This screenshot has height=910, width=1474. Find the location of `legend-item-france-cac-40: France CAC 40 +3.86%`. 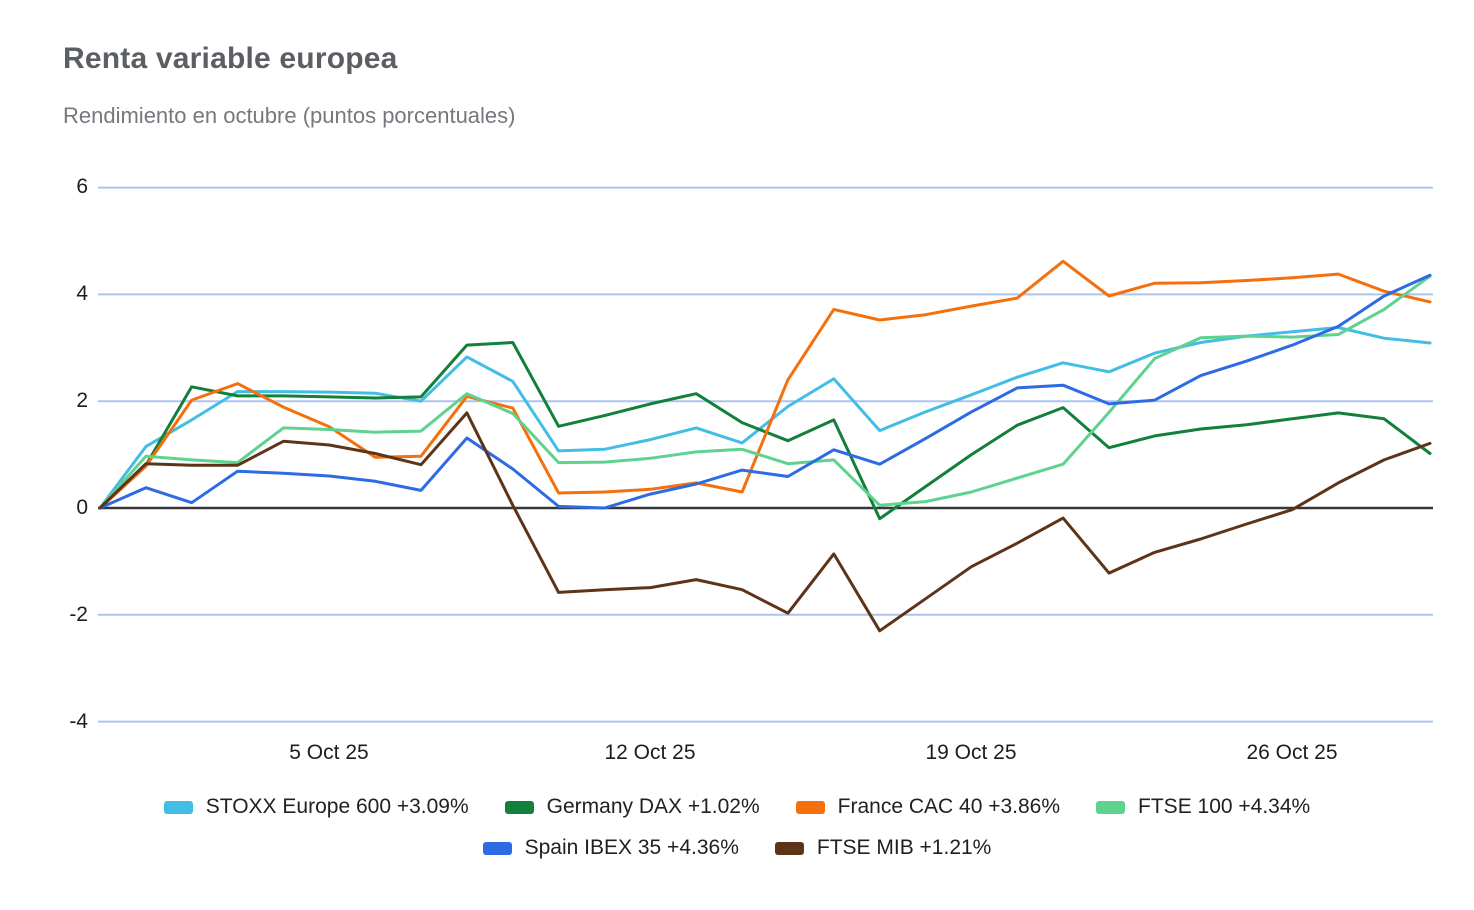

legend-item-france-cac-40: France CAC 40 +3.86% is located at coordinates (928, 807).